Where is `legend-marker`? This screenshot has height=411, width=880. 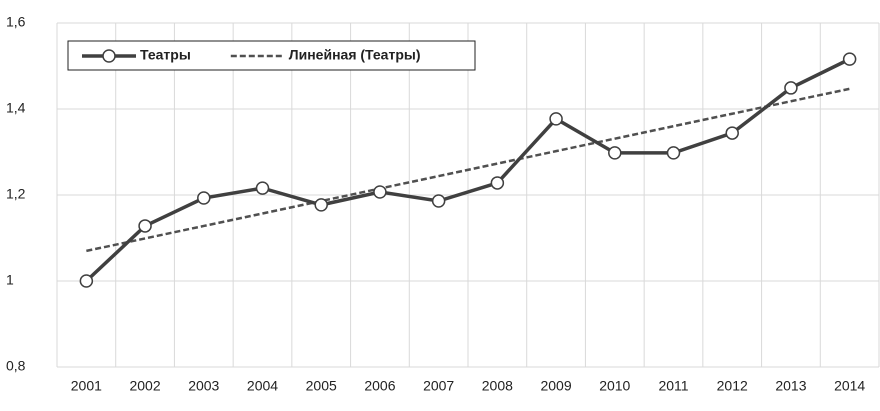
legend-marker is located at coordinates (109, 56).